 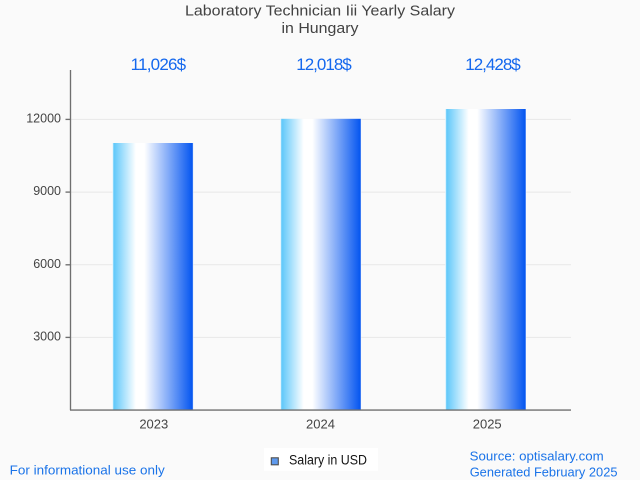 I want to click on svg-text: For informational use only, so click(x=88, y=470).